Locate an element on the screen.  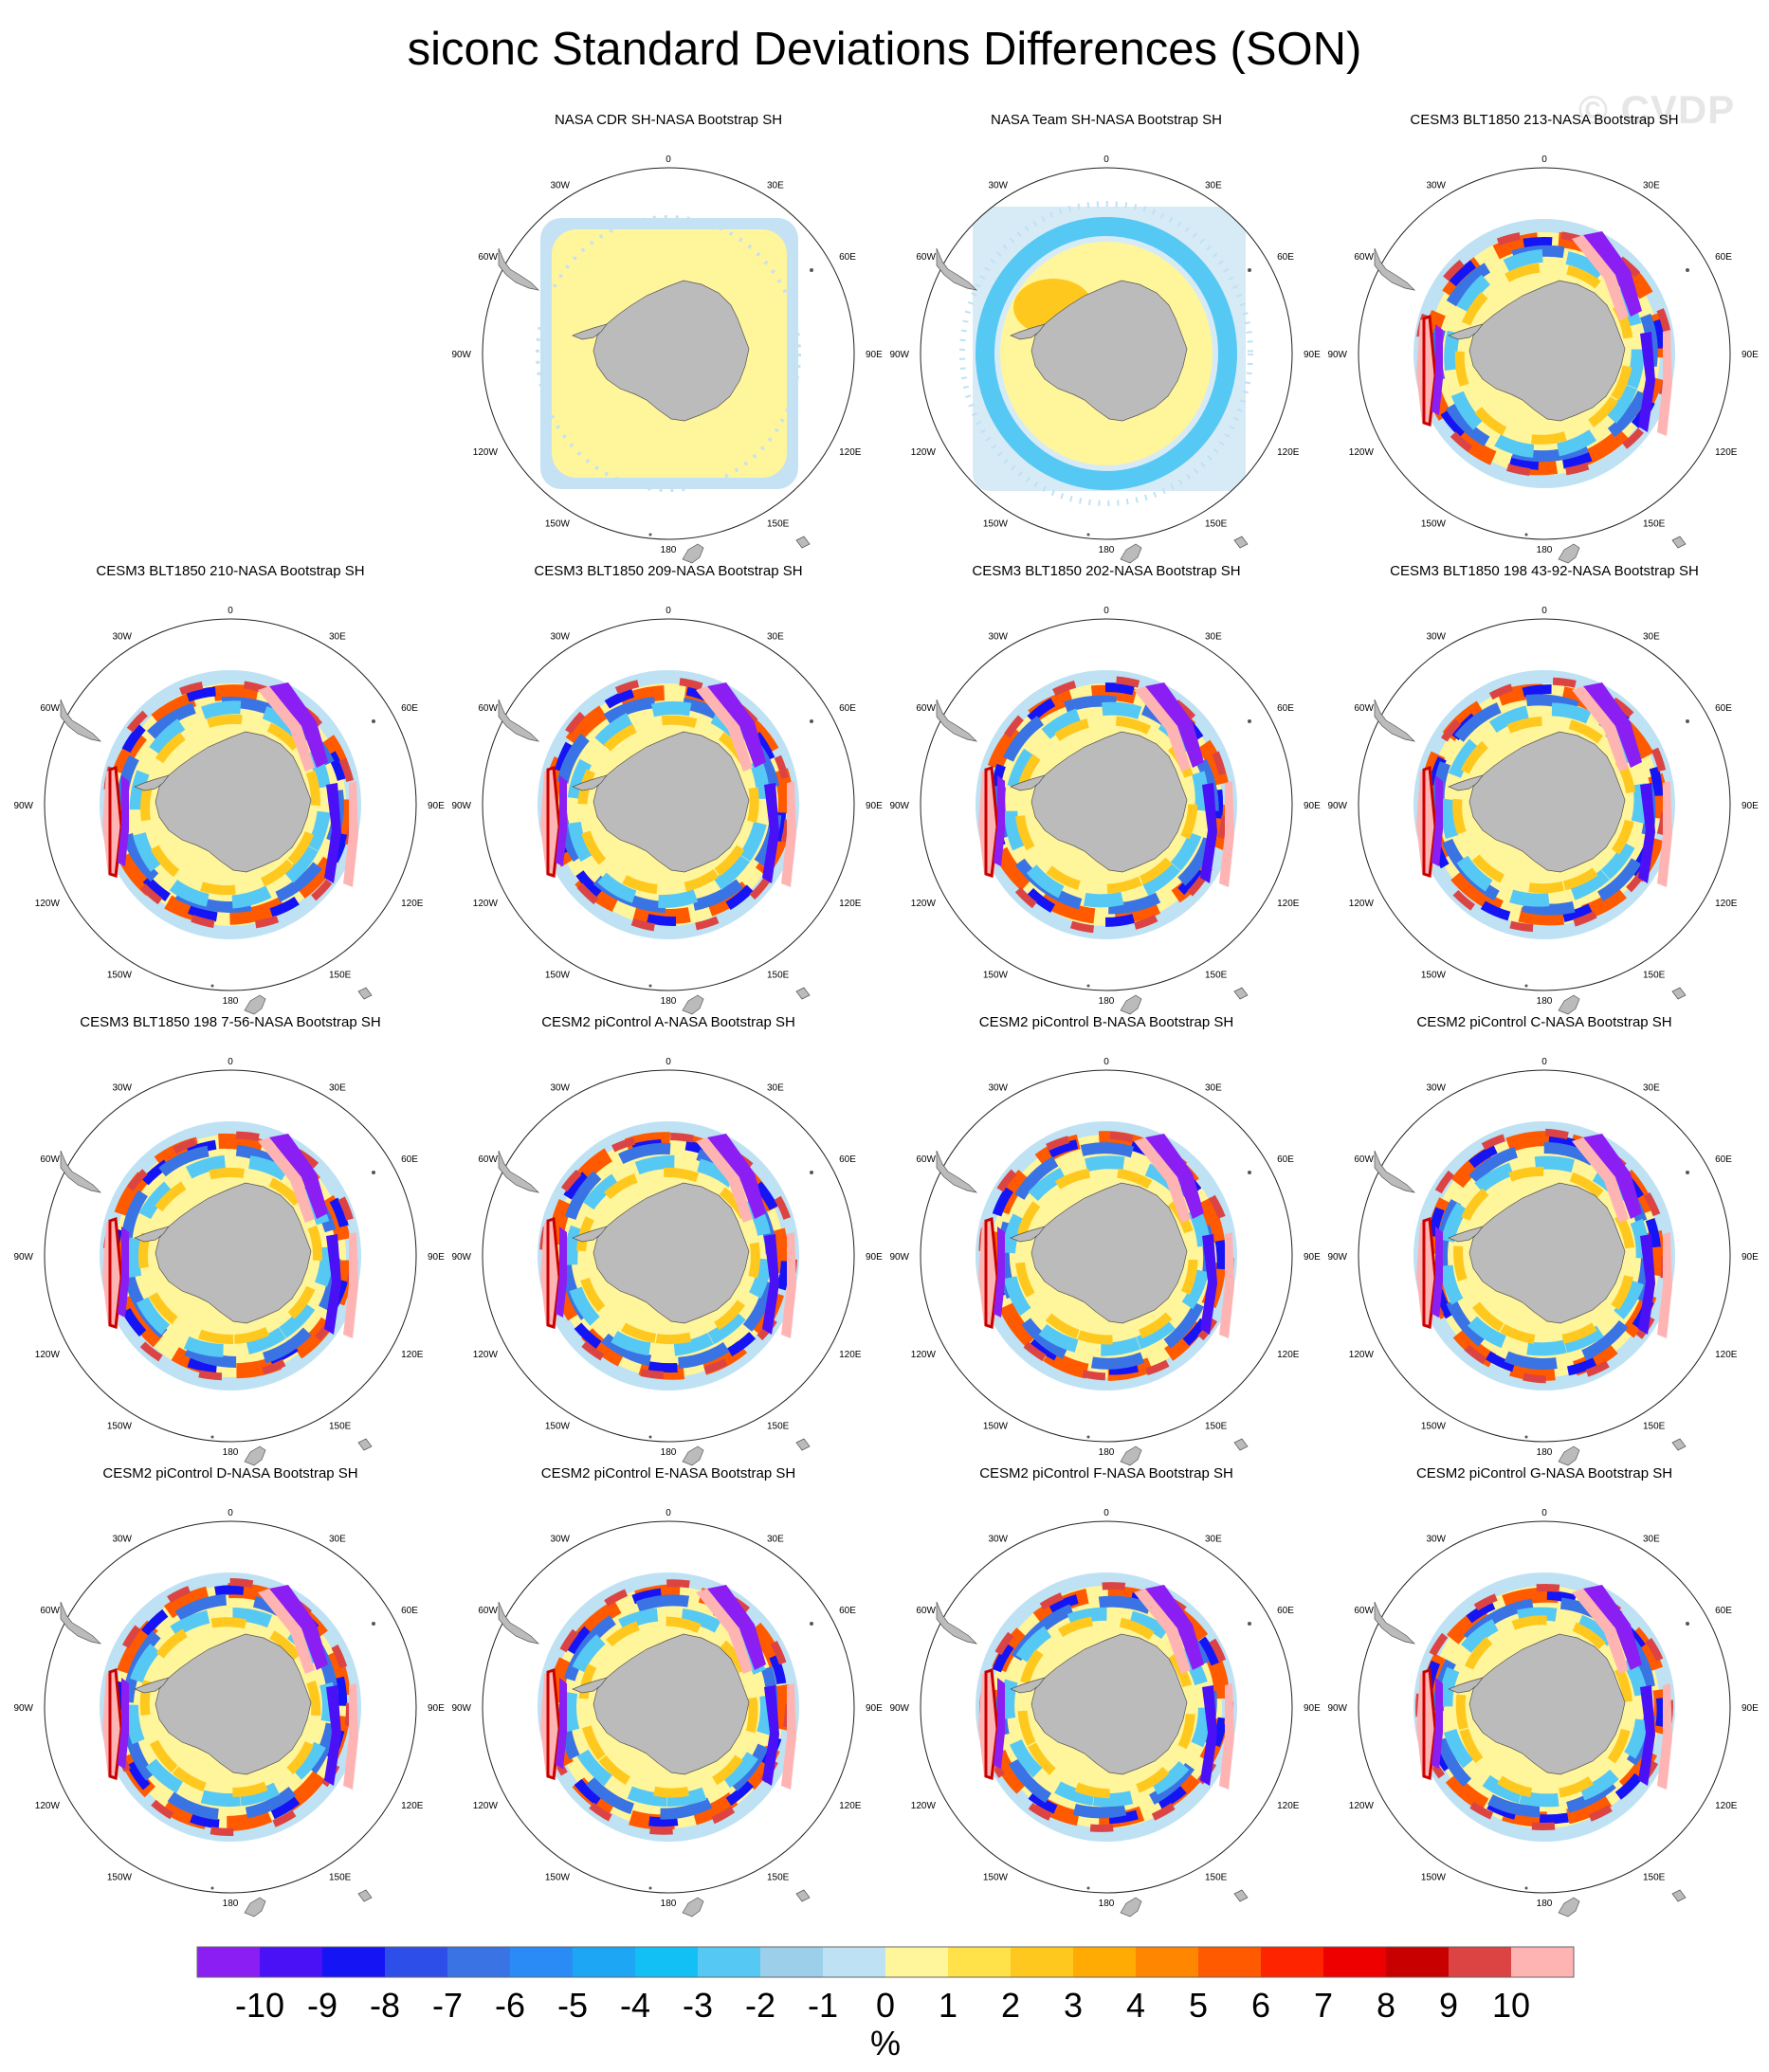
panel-title: CESM3 BLT1850 202-NASA Bootstrap SH is located at coordinates (1107, 571).